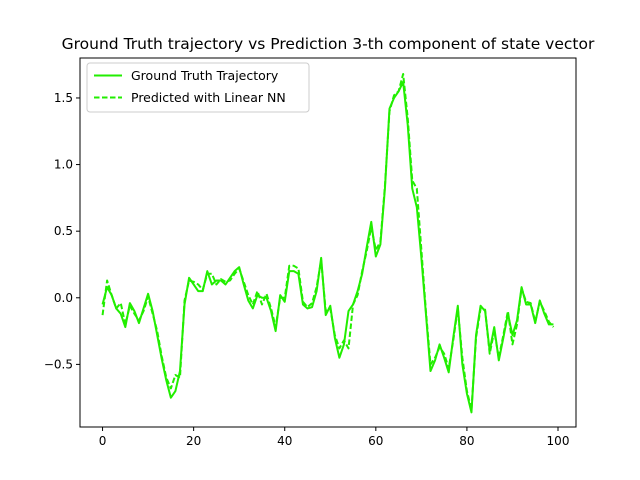 Image resolution: width=640 pixels, height=480 pixels. I want to click on x-tick-label: 80, so click(466, 441).